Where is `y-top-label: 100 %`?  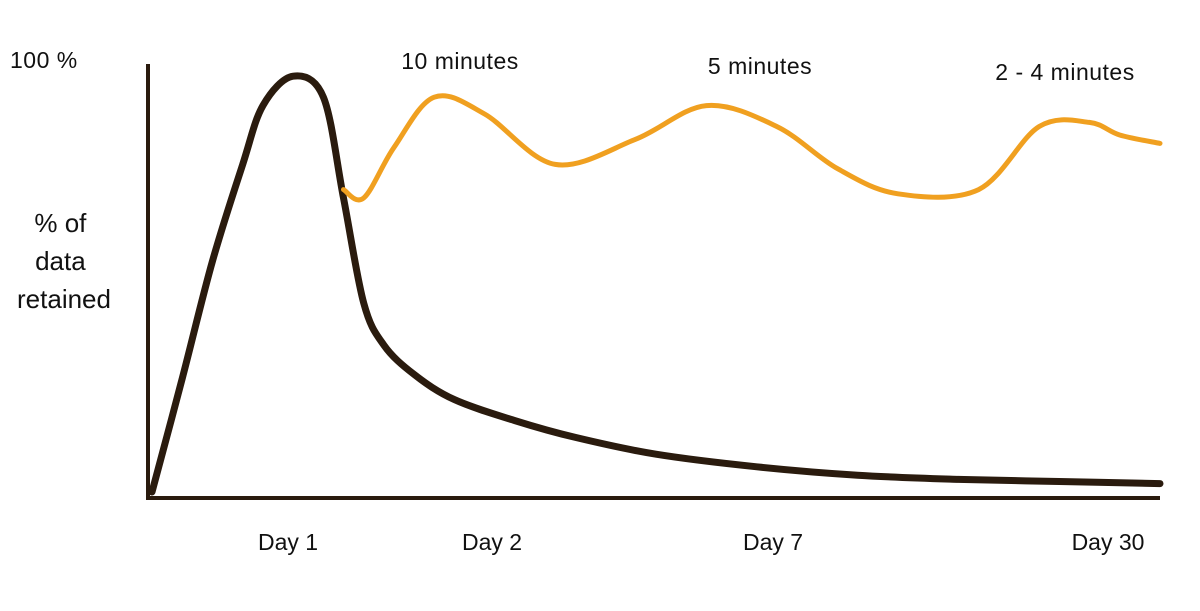 y-top-label: 100 % is located at coordinates (44, 60).